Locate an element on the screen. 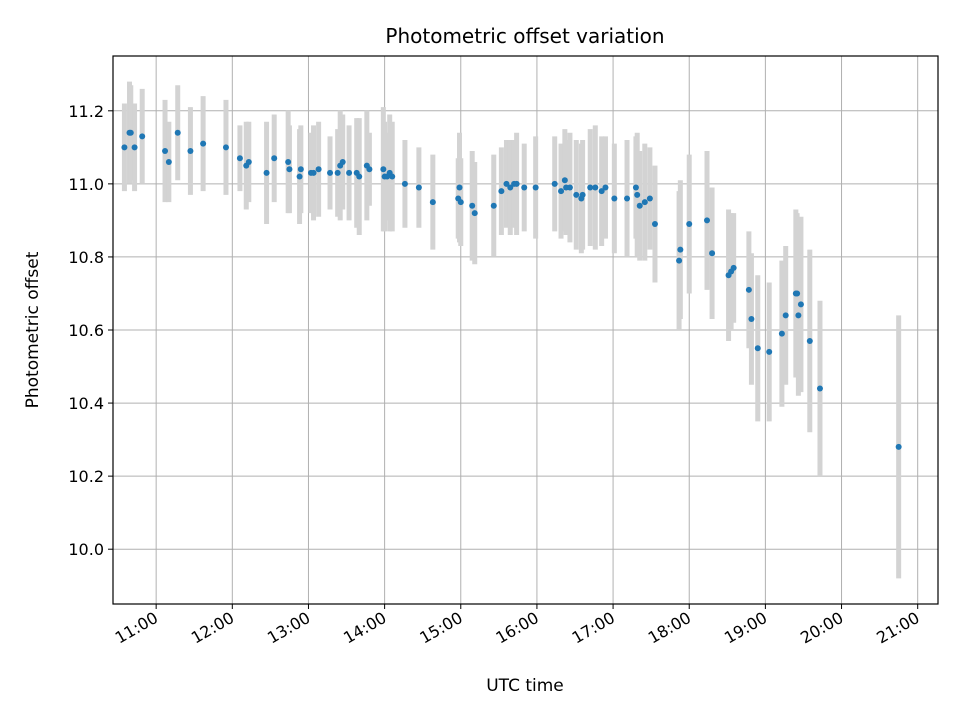 Image resolution: width=960 pixels, height=720 pixels. y-tick-label: 10.8 is located at coordinates (86, 257).